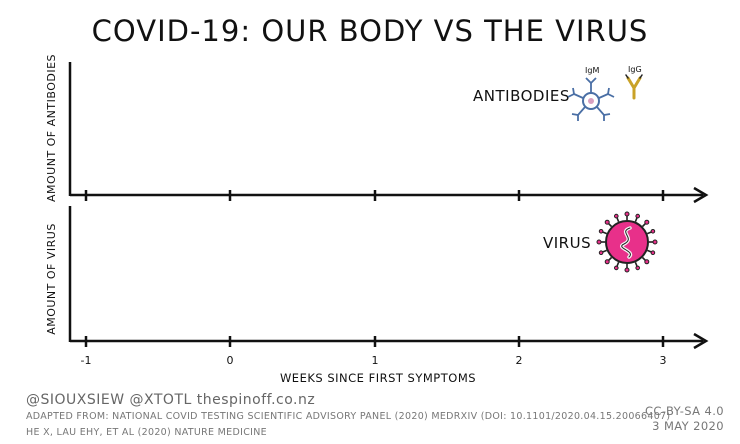  Describe the element at coordinates (51, 279) in the screenshot. I see `virus-y-label: AMOUNT OF VIRUS` at that location.